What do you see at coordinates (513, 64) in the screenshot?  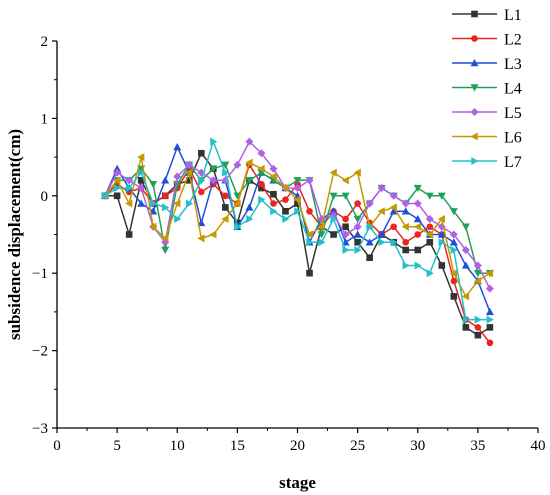 I see `legend-label: L3` at bounding box center [513, 64].